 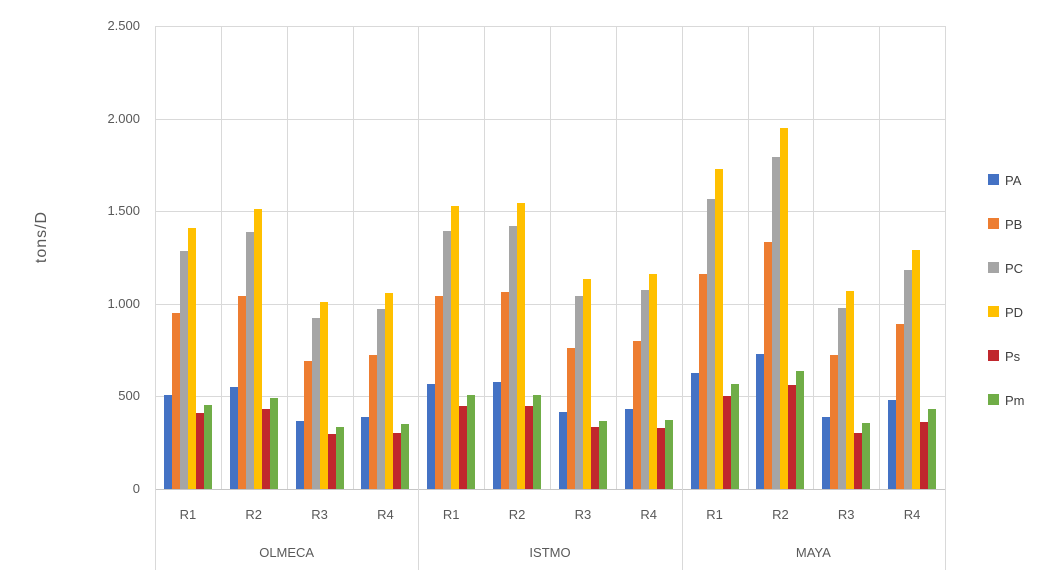 I want to click on bar-PC-OLMECA-R3, so click(x=315, y=403).